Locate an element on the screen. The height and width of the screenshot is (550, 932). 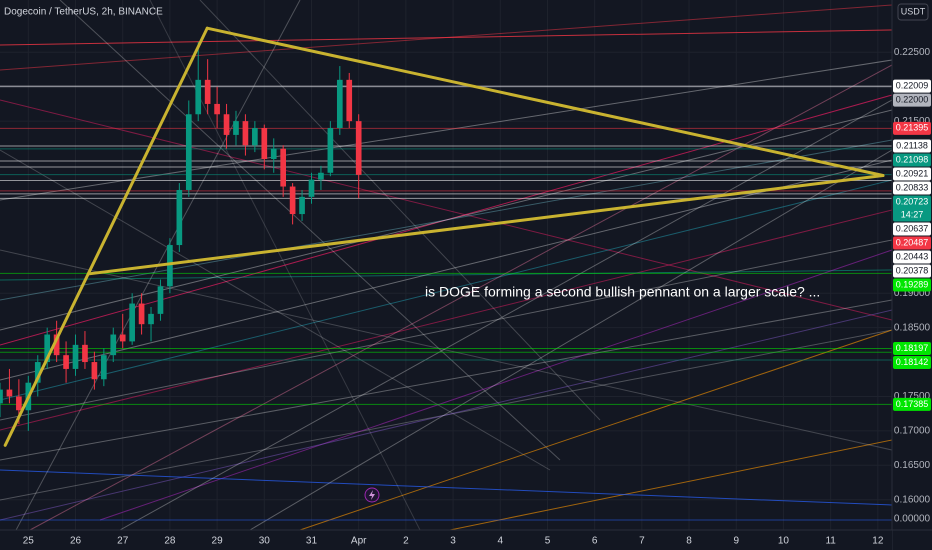
y-tick-label: 0.21500 is located at coordinates (912, 121).